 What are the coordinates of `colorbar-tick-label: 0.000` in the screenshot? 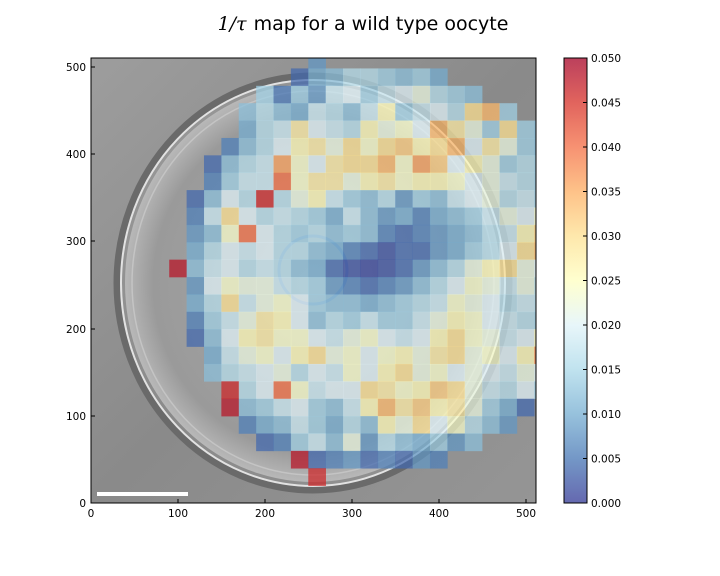 It's located at (606, 504).